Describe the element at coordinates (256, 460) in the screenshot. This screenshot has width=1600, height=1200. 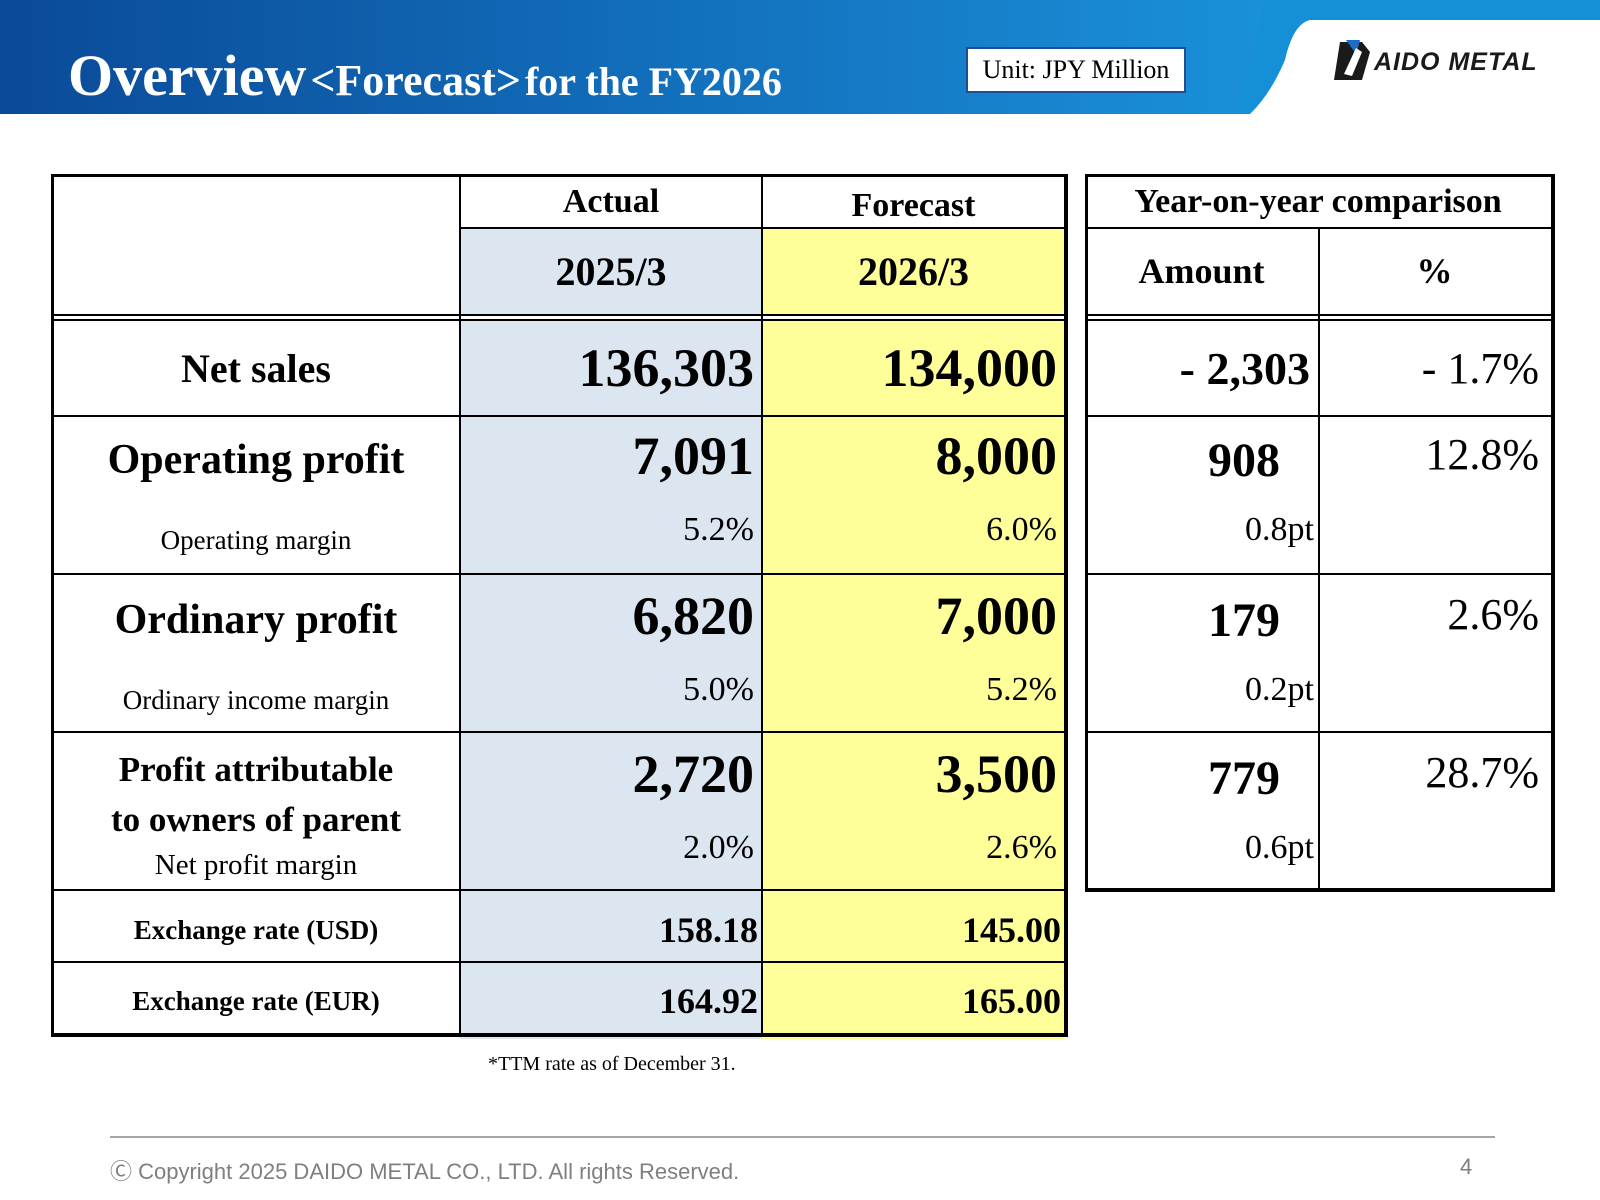
I see `row-label-operating-profit: Operating profit` at that location.